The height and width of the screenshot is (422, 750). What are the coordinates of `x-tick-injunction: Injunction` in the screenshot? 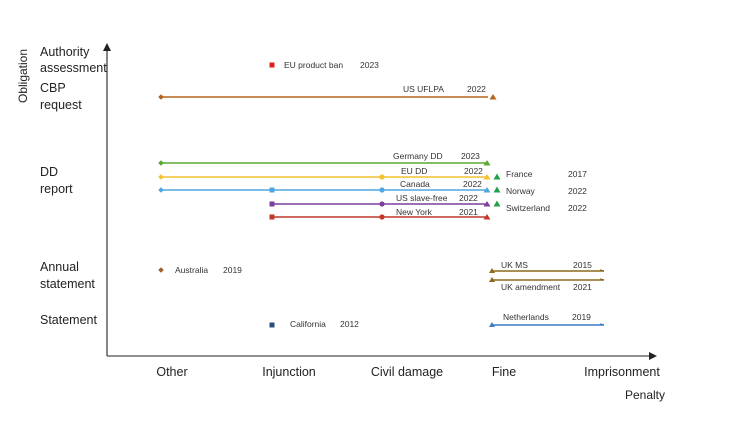 It's located at (289, 372).